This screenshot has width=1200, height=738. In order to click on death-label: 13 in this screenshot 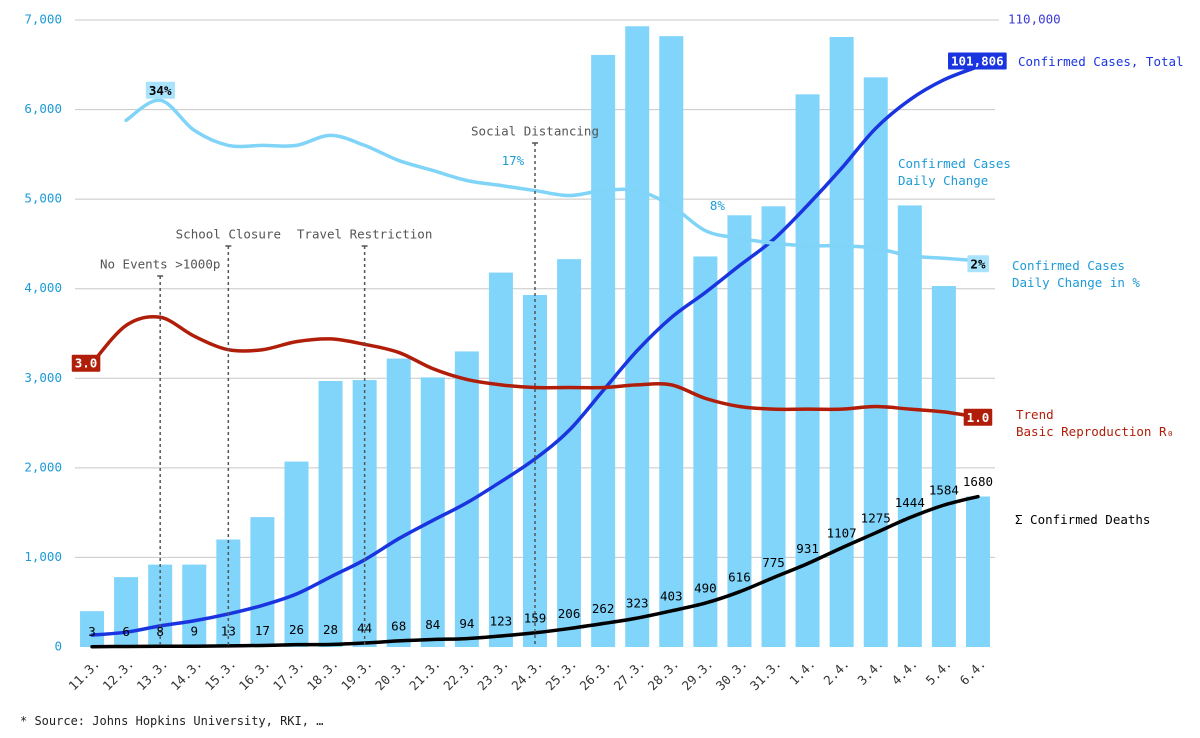, I will do `click(228, 630)`.